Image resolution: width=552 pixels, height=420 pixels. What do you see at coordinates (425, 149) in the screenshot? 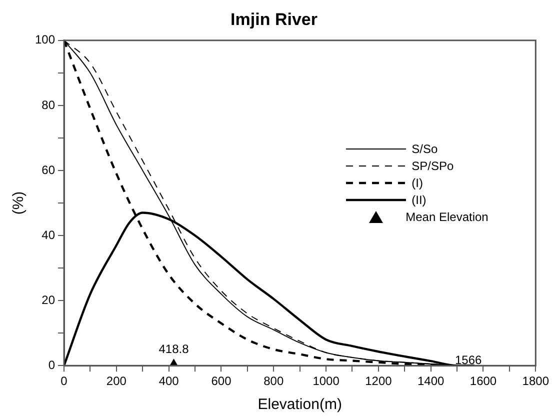
I see `legend-label: S/So` at bounding box center [425, 149].